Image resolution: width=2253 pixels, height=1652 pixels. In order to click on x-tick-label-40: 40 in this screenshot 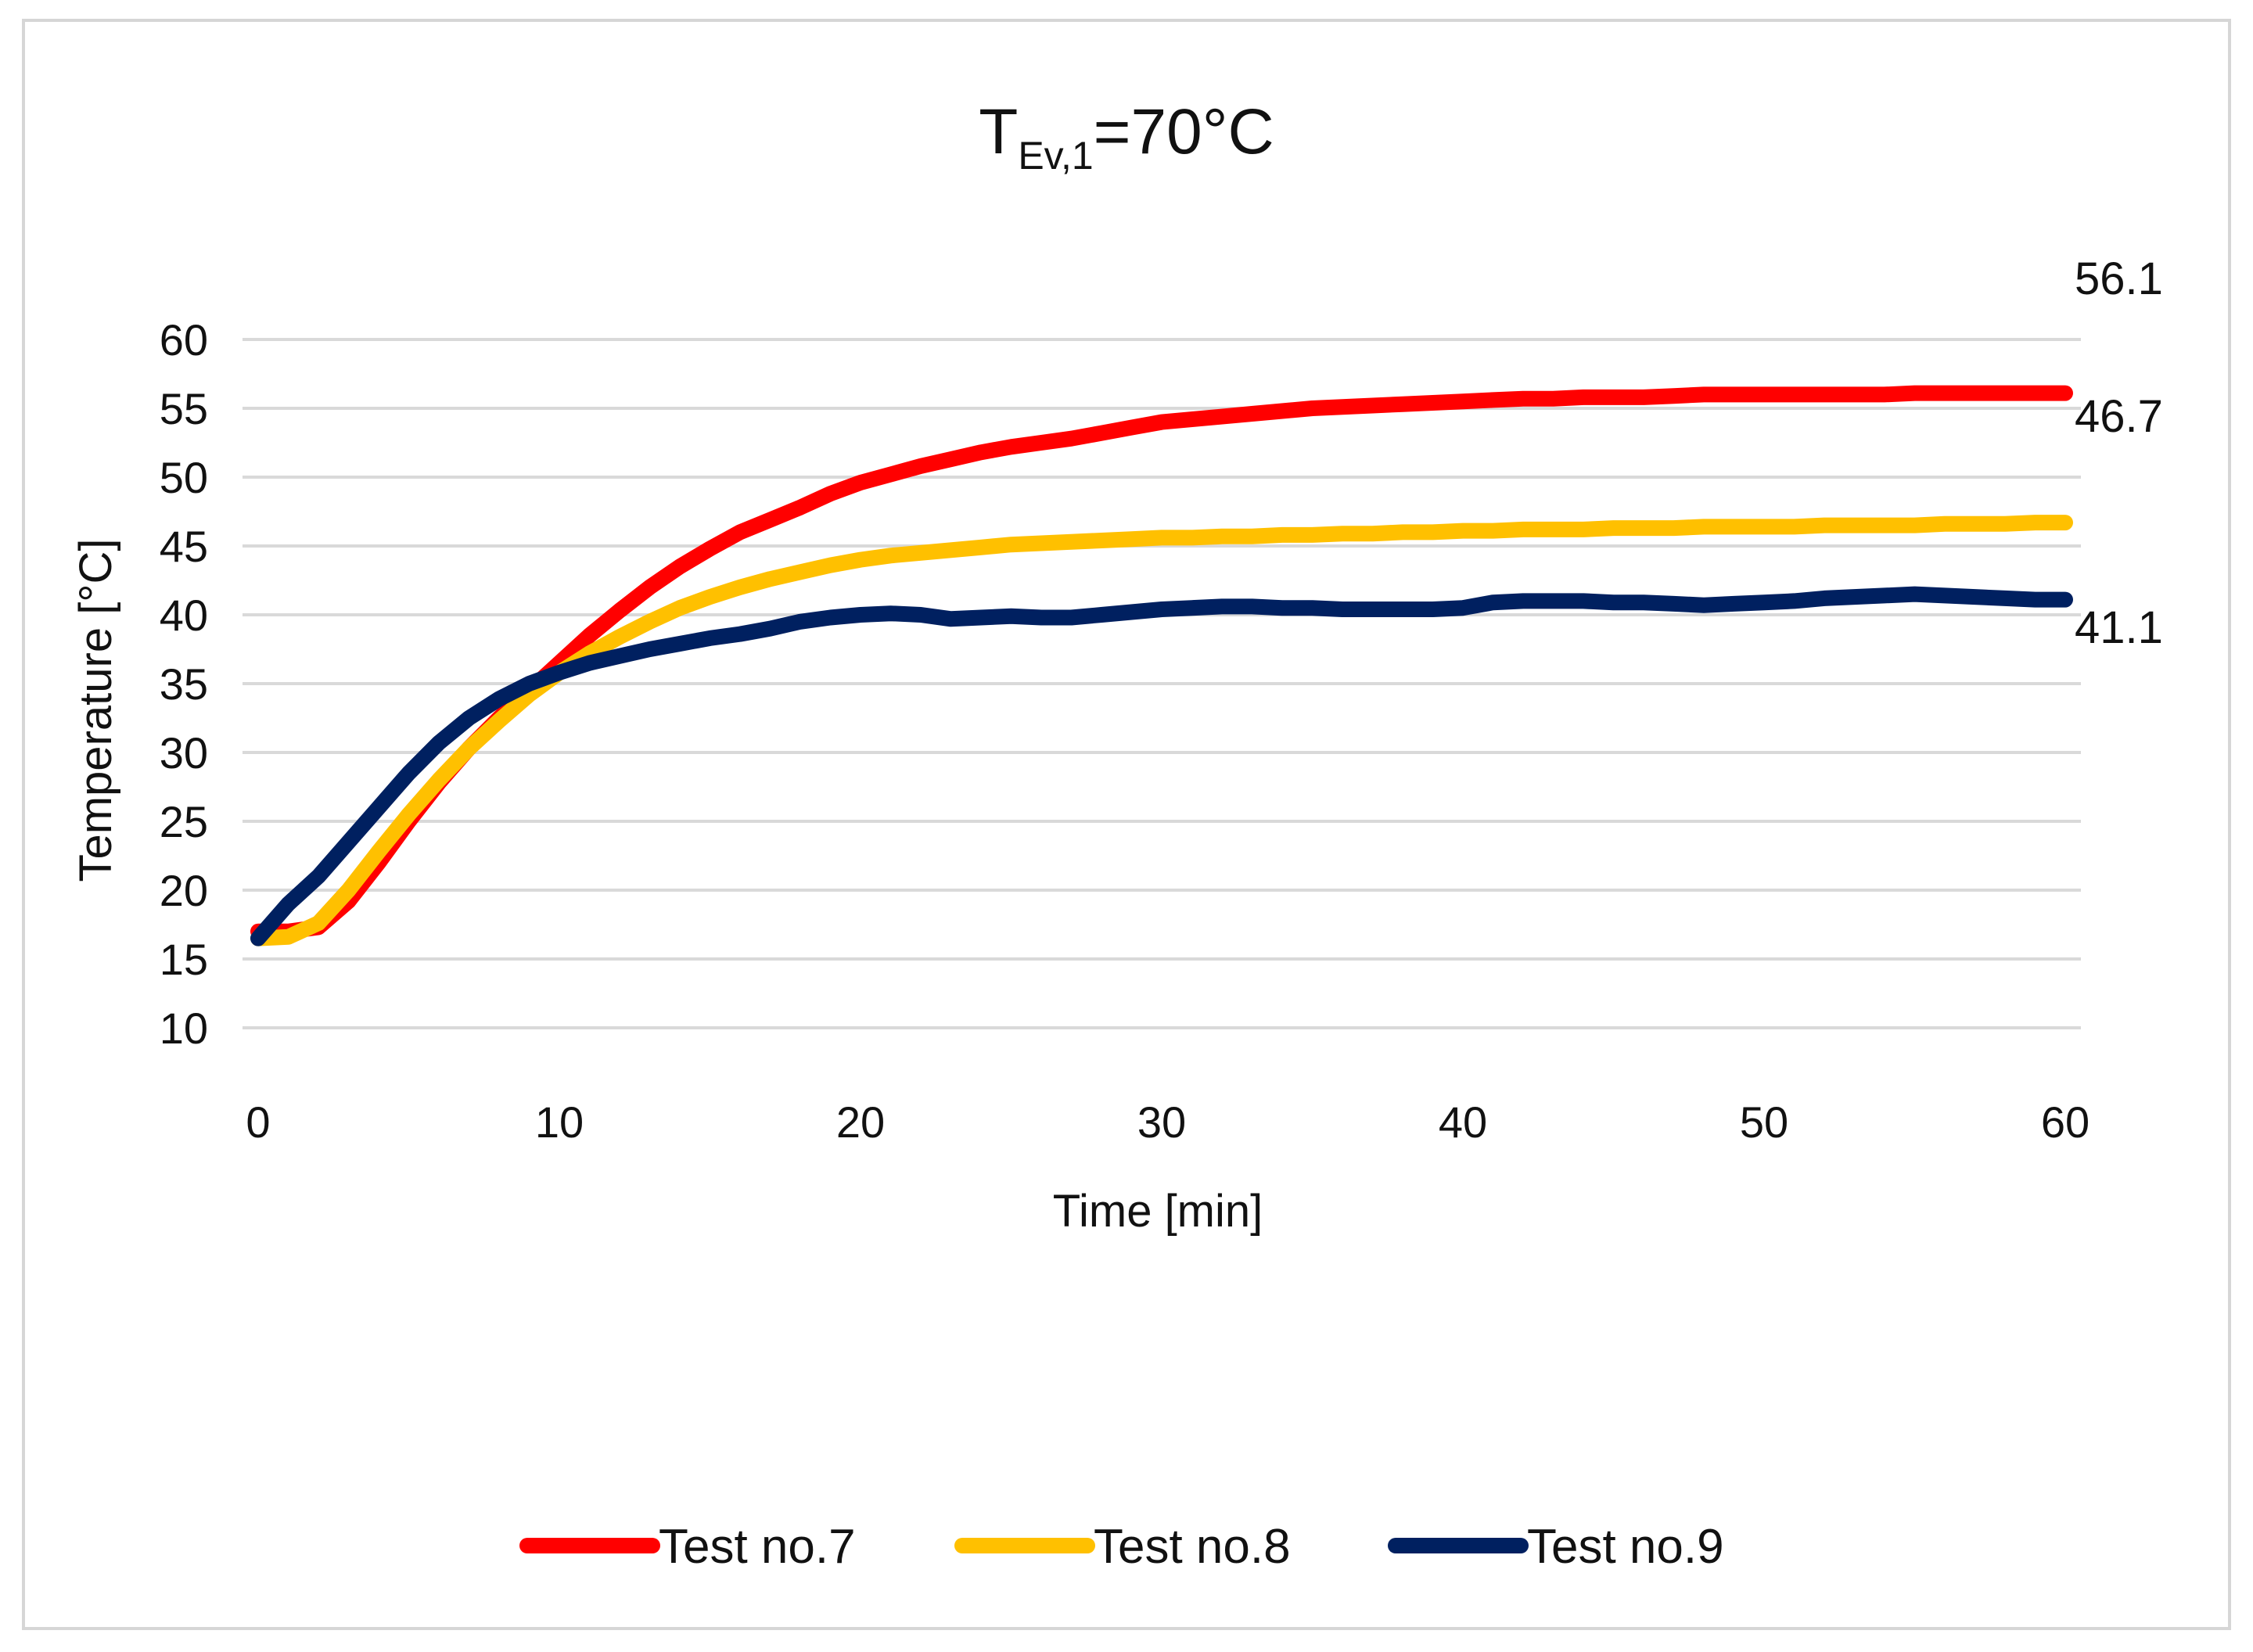, I will do `click(1463, 1122)`.